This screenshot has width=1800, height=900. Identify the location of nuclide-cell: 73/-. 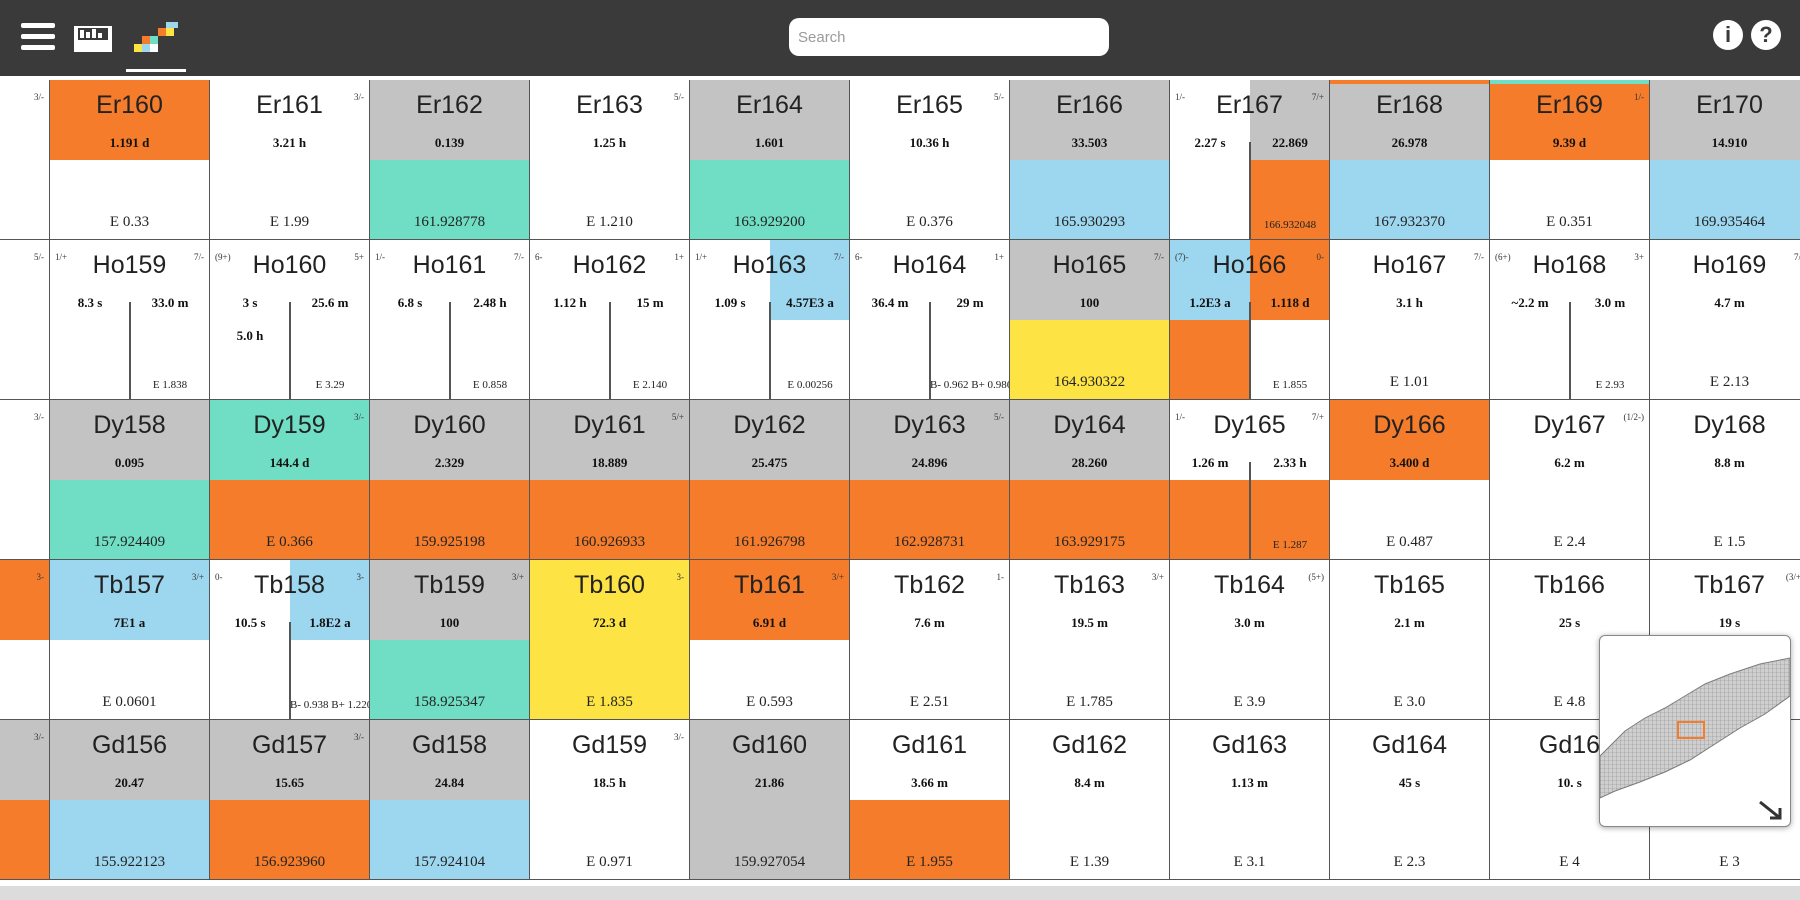
(25, 480).